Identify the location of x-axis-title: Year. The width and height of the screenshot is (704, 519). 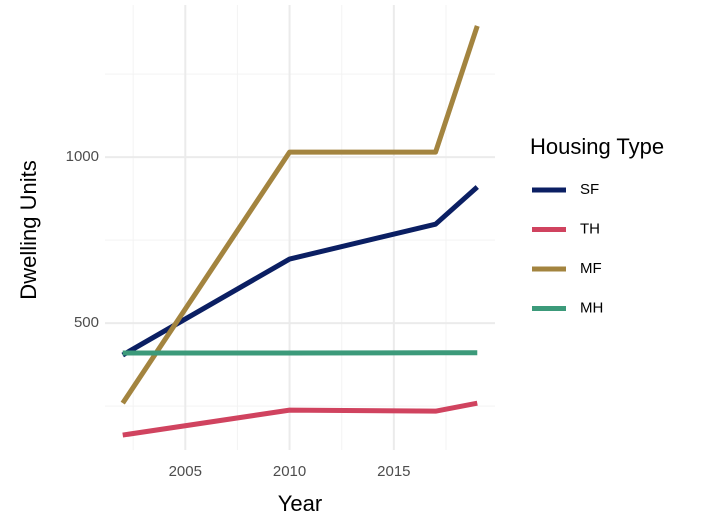
(300, 503).